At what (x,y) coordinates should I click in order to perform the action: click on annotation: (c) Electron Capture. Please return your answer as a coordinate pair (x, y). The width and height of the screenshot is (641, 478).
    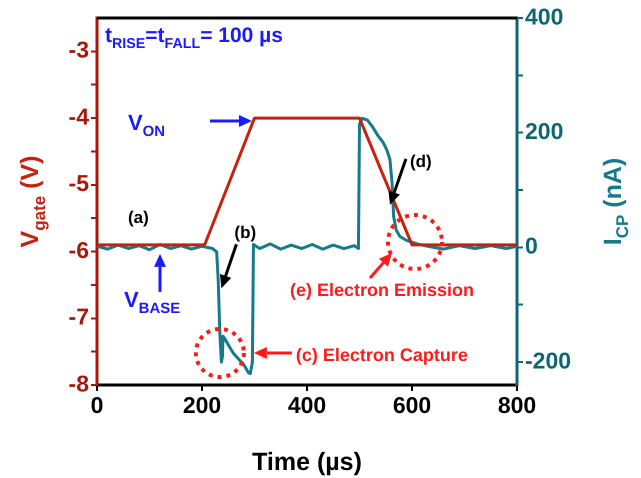
    Looking at the image, I should click on (382, 354).